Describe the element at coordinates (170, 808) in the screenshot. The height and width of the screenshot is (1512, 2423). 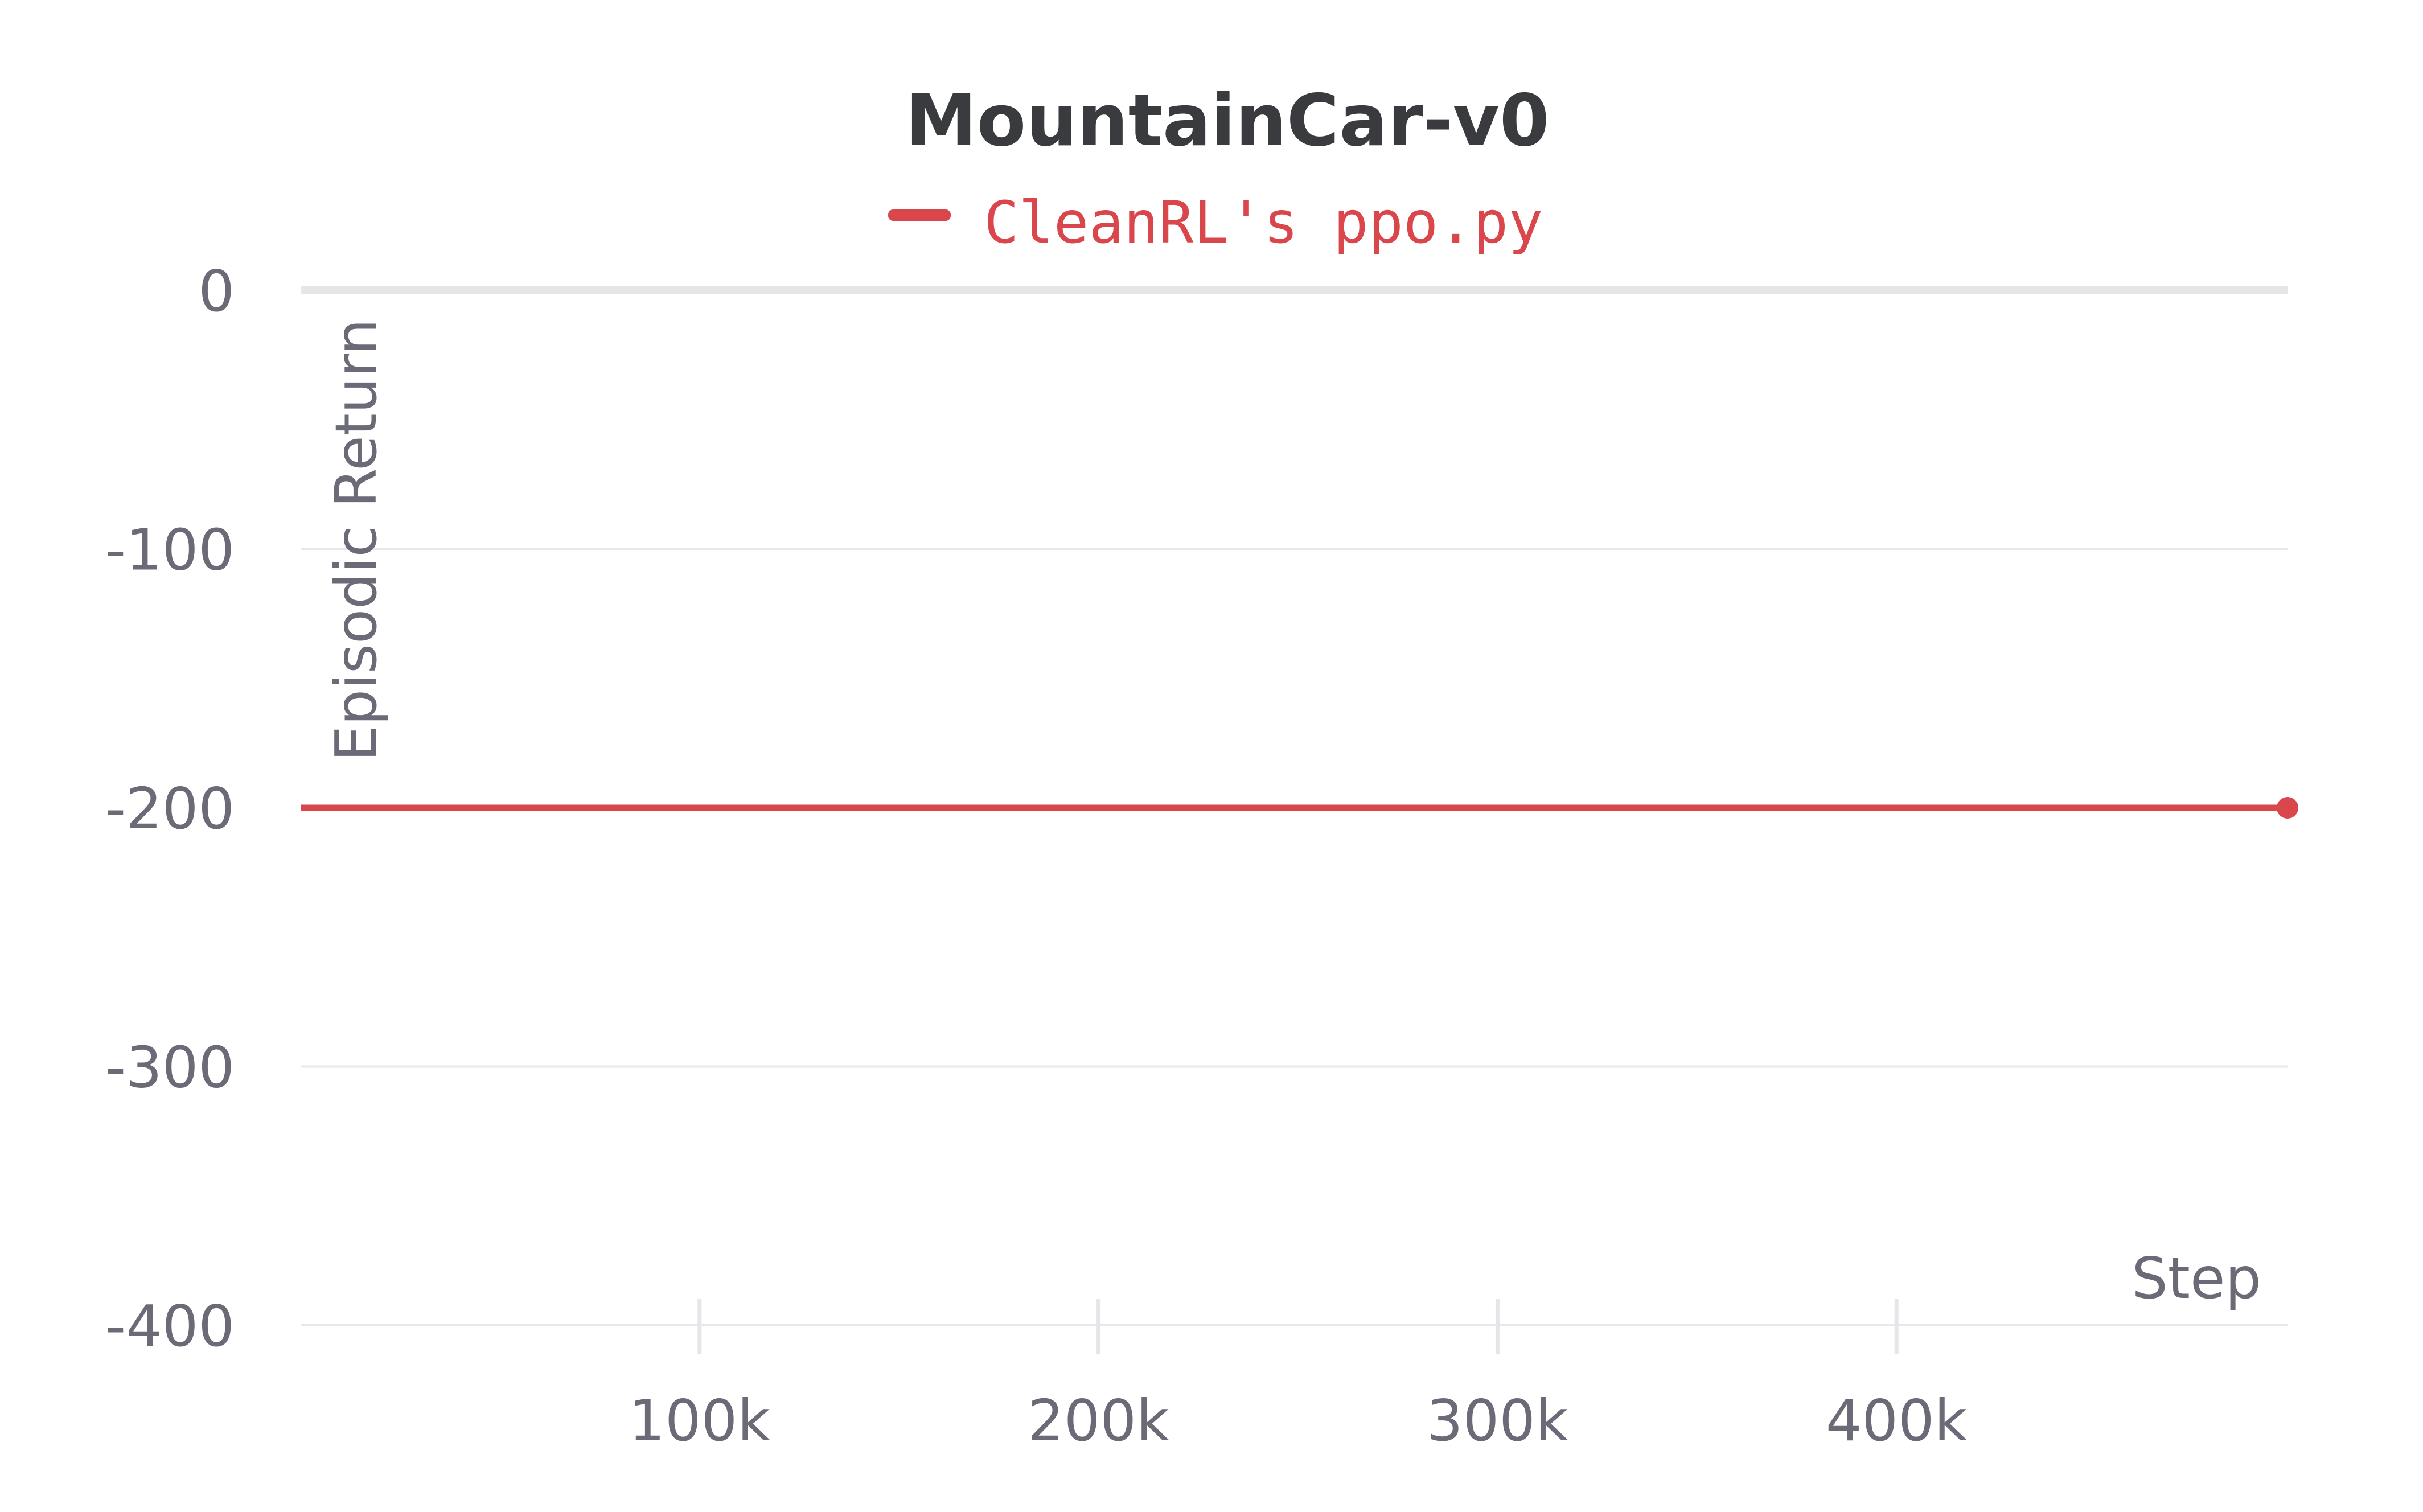
I see `y-tick-label: -200` at that location.